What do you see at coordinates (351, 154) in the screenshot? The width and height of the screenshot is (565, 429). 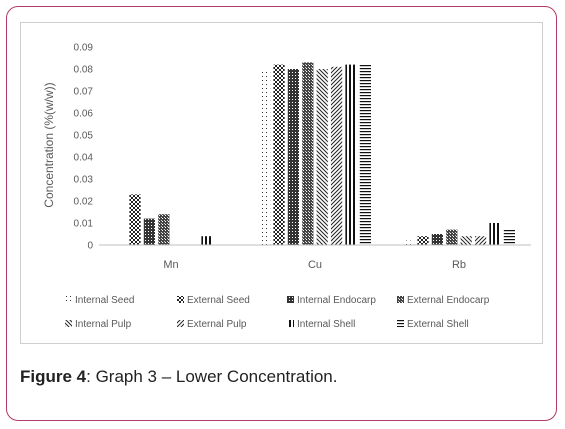 I see `bar-cu-internal-shell` at bounding box center [351, 154].